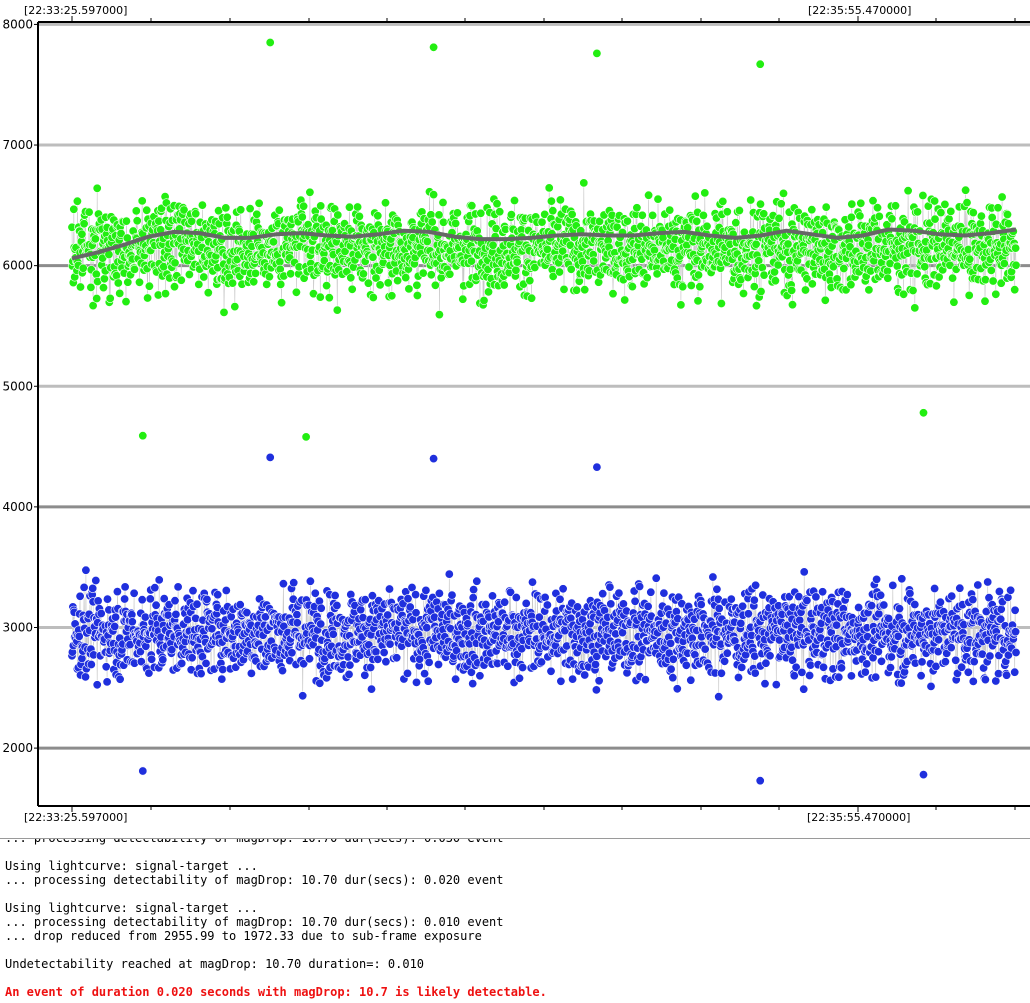 This screenshot has height=1003, width=1030. I want to click on top-left-timestamp: [22:33:25.597000], so click(76, 10).